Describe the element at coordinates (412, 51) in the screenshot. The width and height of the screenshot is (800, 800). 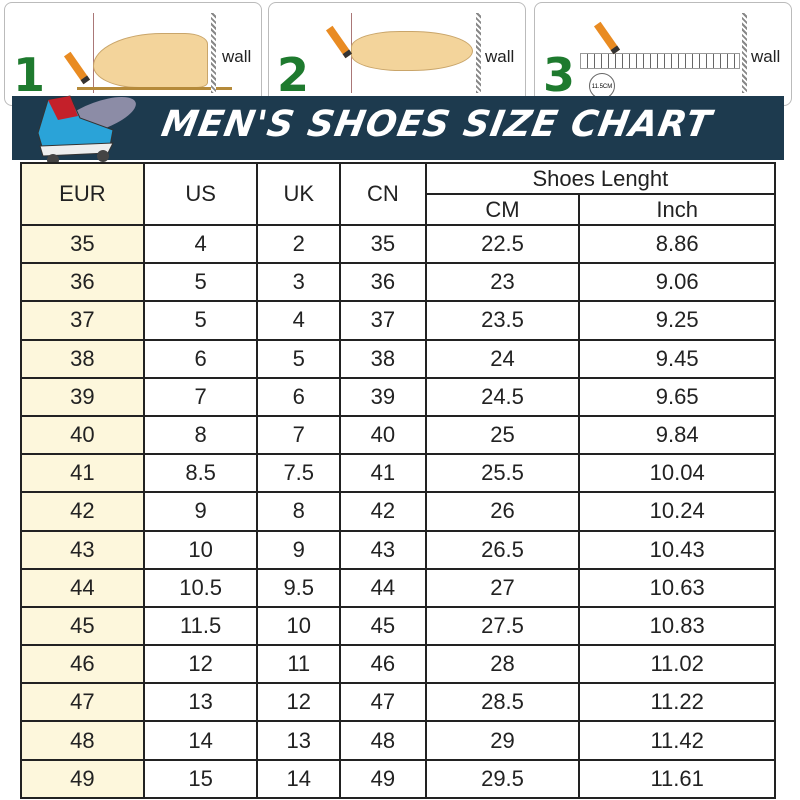
I see `foot-top-illustration` at that location.